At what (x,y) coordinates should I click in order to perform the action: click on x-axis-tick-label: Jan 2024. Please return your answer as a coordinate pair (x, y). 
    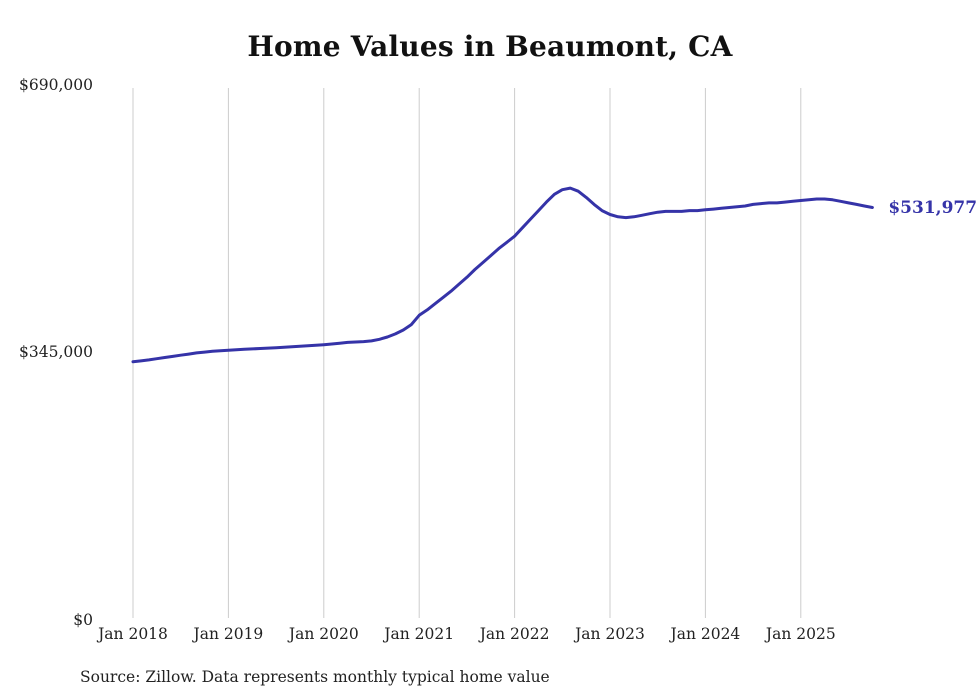
    Looking at the image, I should click on (705, 634).